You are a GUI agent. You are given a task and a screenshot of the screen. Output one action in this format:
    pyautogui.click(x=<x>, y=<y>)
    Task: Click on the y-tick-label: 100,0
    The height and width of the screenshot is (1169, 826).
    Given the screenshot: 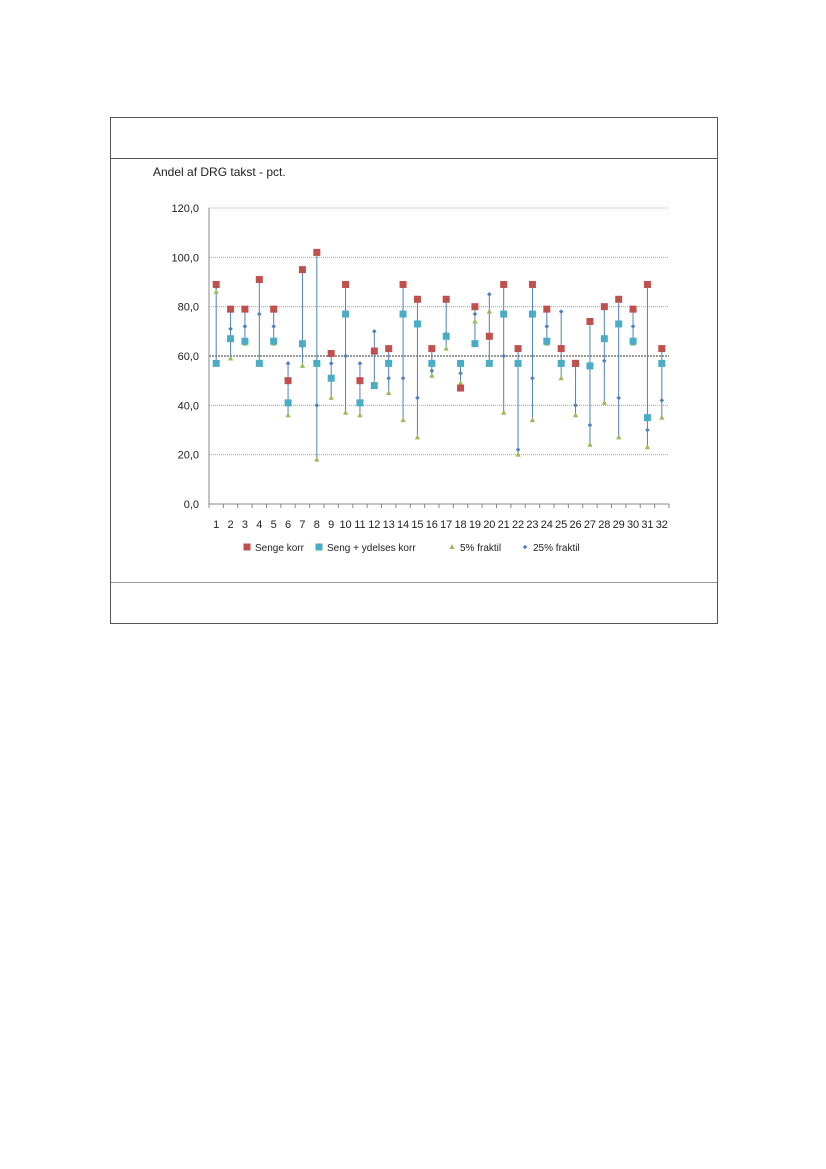 What is the action you would take?
    pyautogui.click(x=185, y=258)
    